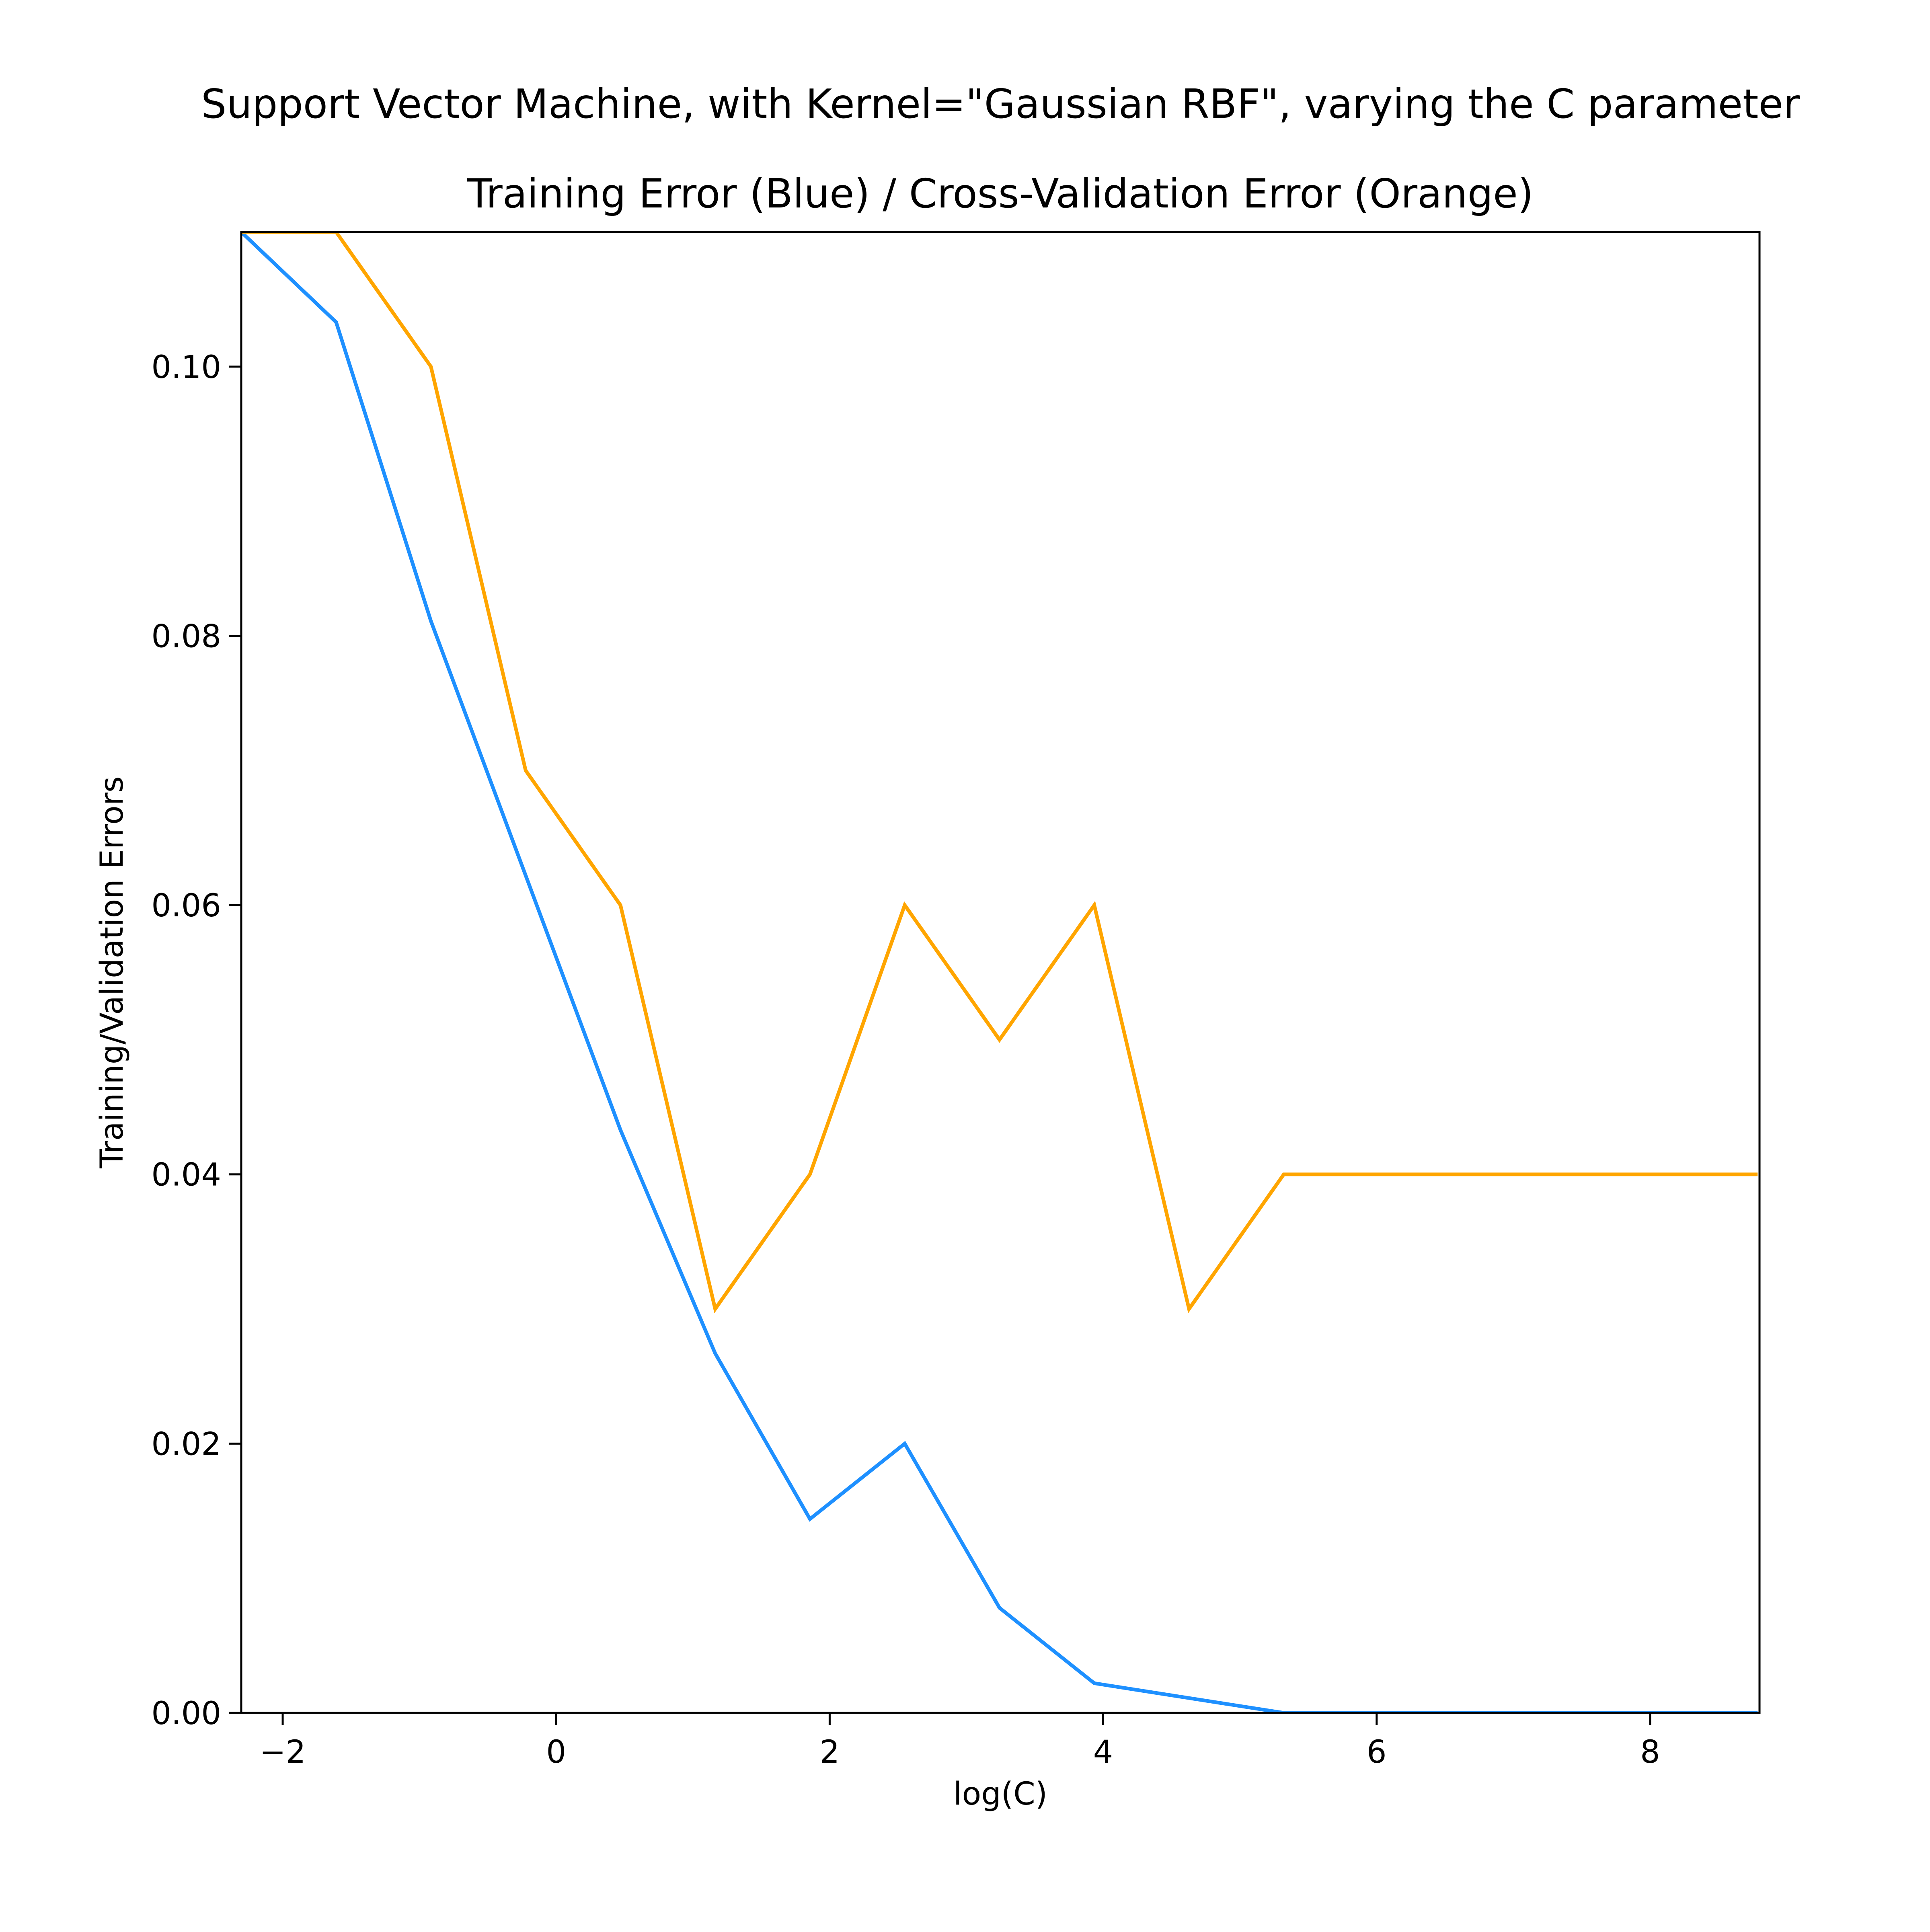 The image size is (1930, 1932). I want to click on y-tick-label: 0.06, so click(186, 906).